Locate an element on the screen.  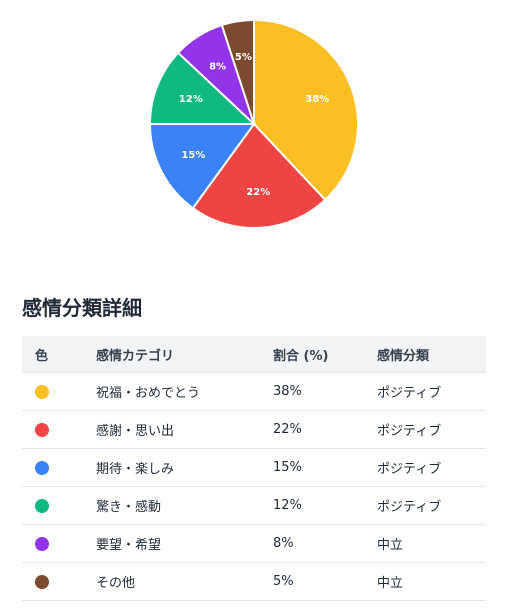
header-category: 感情カテゴリ is located at coordinates (135, 356).